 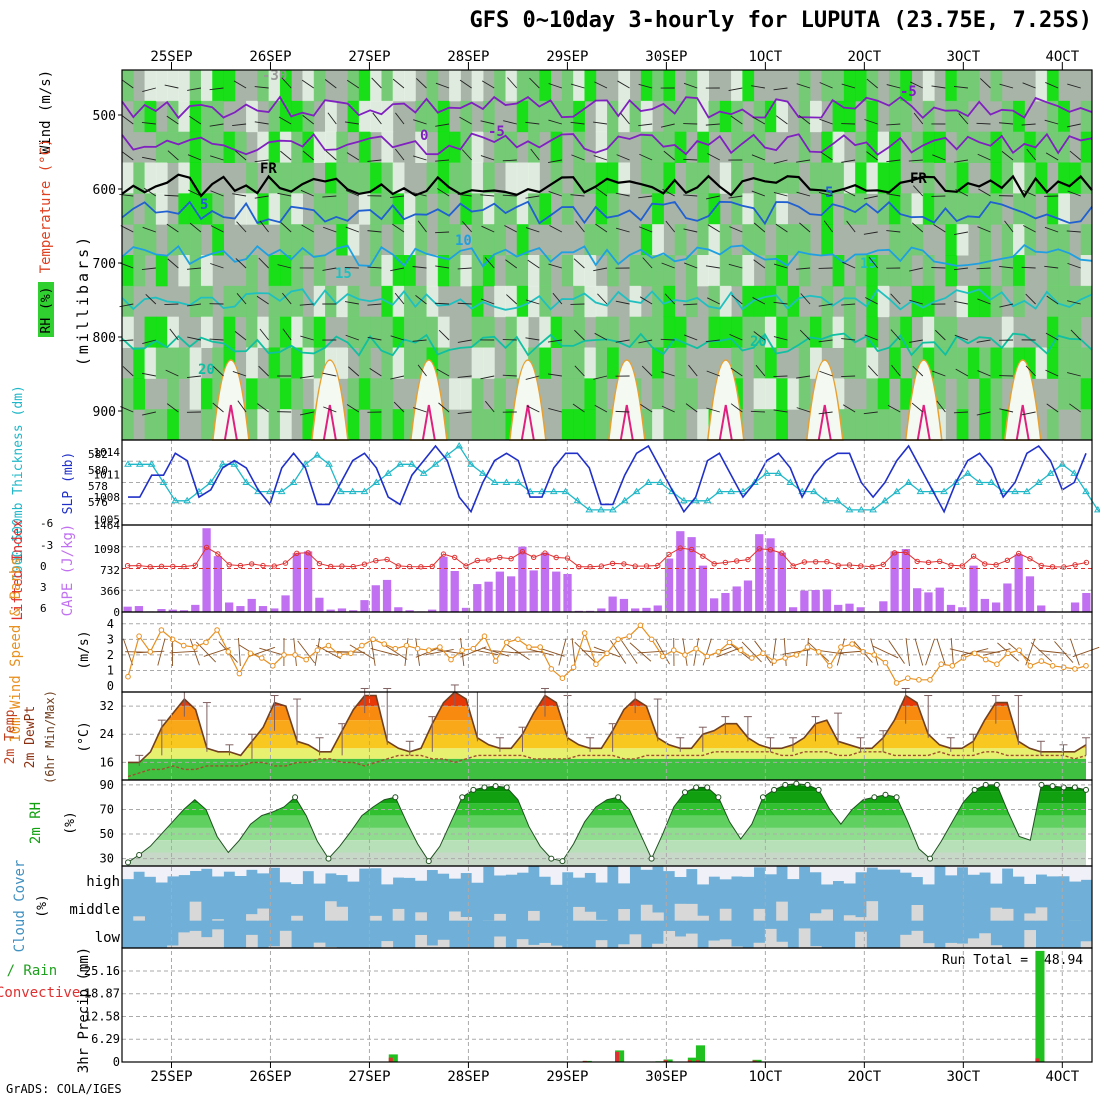 What do you see at coordinates (104, 264) in the screenshot?
I see `pressure-tick-label: 700` at bounding box center [104, 264].